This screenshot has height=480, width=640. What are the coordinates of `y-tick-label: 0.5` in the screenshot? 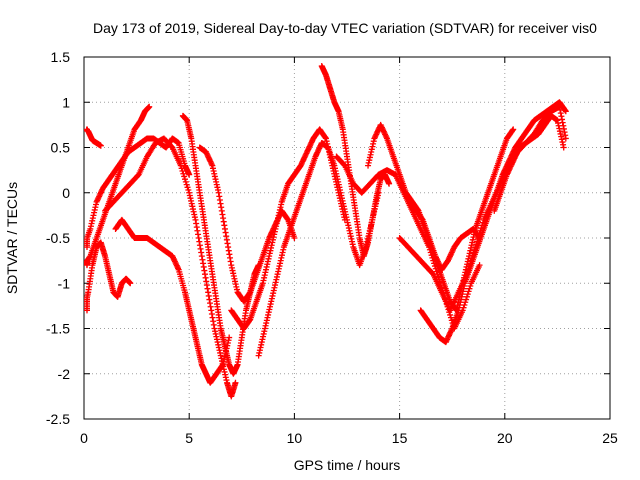 It's located at (61, 148).